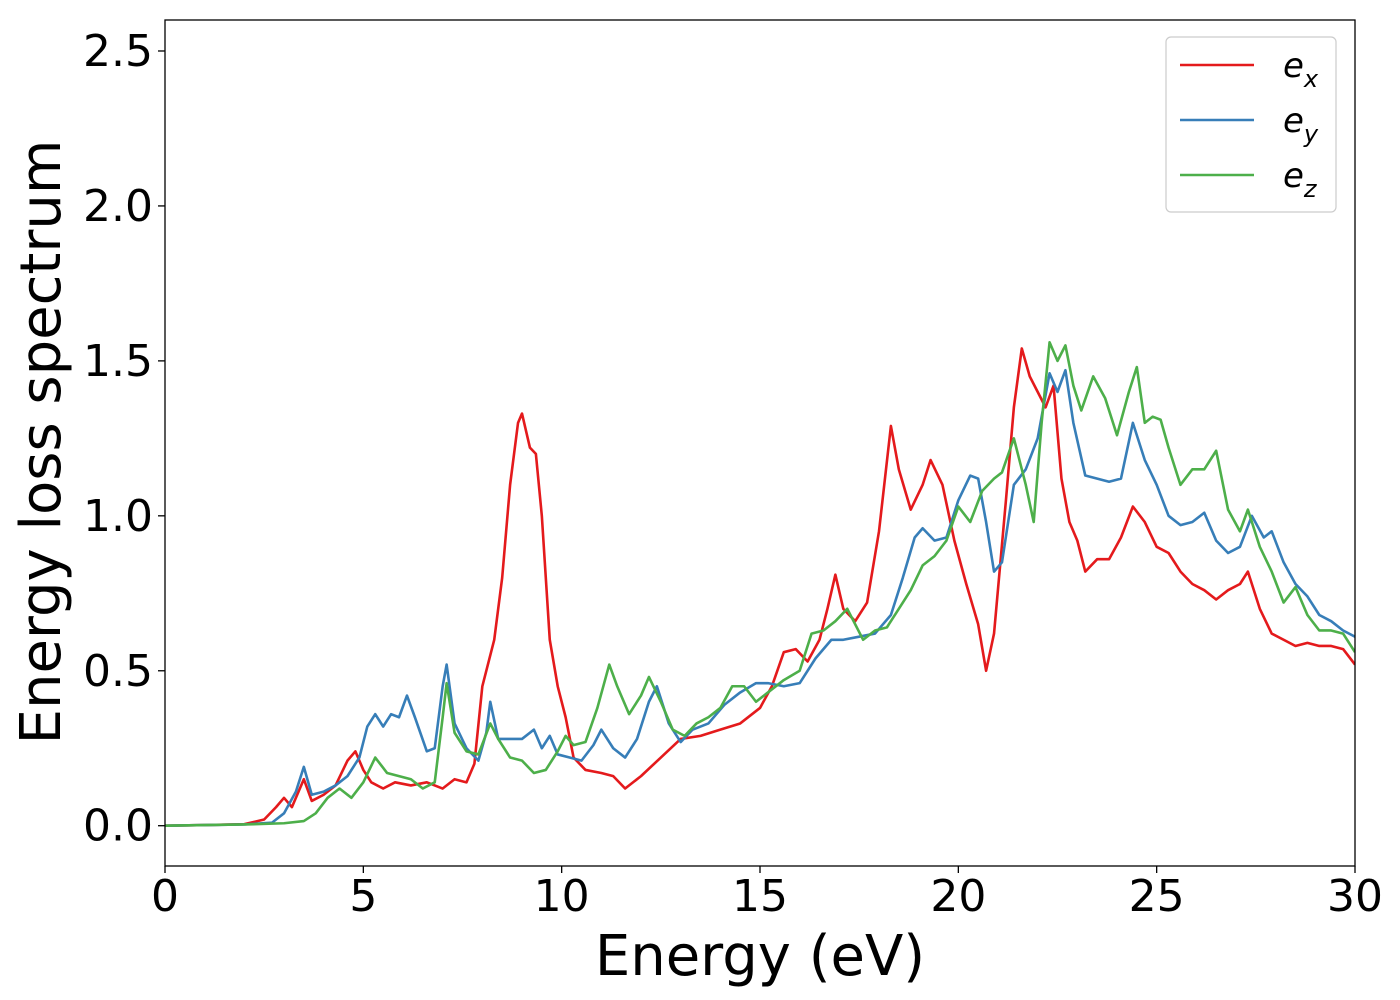 This screenshot has width=1400, height=1000. I want to click on x-tick-label: 30, so click(1355, 896).